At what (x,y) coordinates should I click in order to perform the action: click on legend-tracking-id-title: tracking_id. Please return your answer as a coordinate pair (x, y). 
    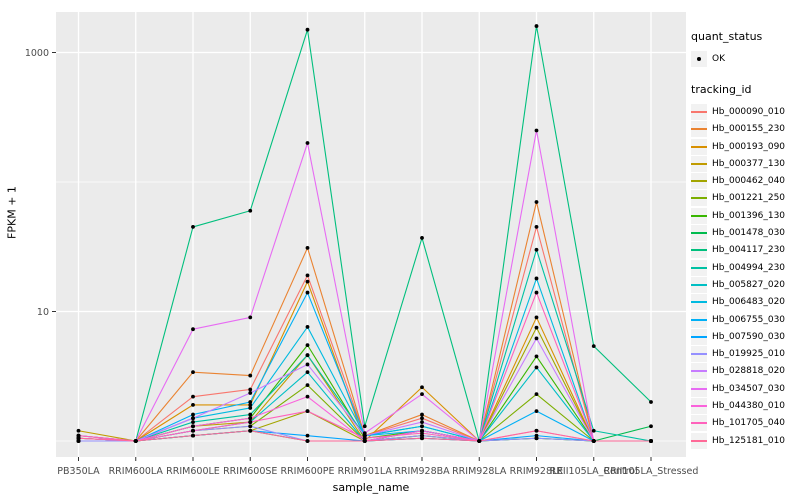
    Looking at the image, I should click on (721, 90).